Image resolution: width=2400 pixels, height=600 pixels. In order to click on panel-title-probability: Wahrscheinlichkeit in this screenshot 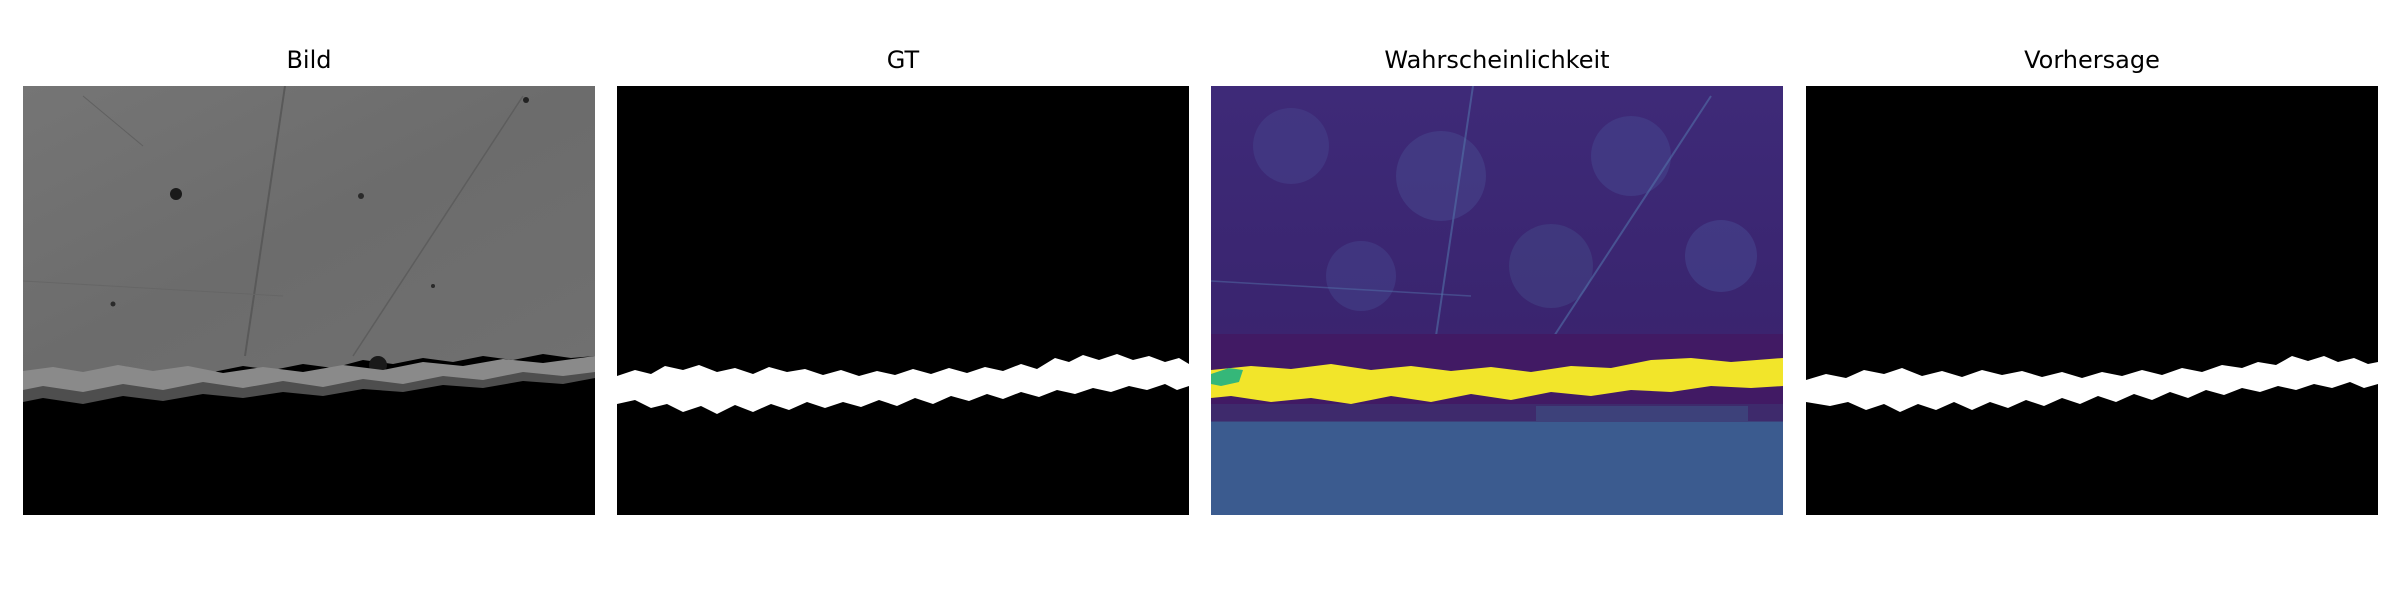, I will do `click(1497, 60)`.